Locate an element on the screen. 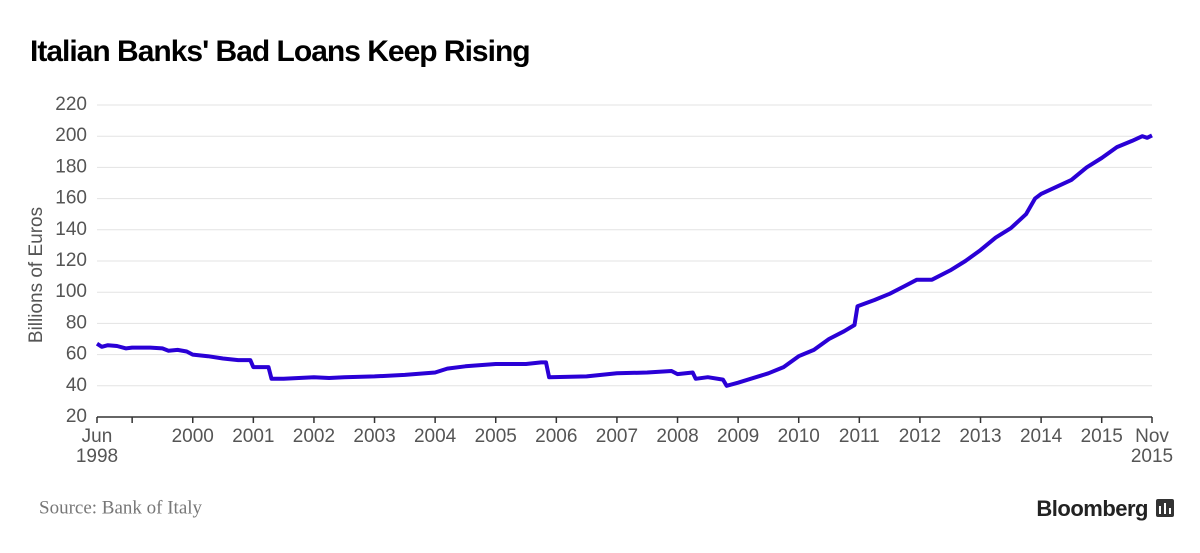  x-tick-label: 2005 is located at coordinates (495, 436).